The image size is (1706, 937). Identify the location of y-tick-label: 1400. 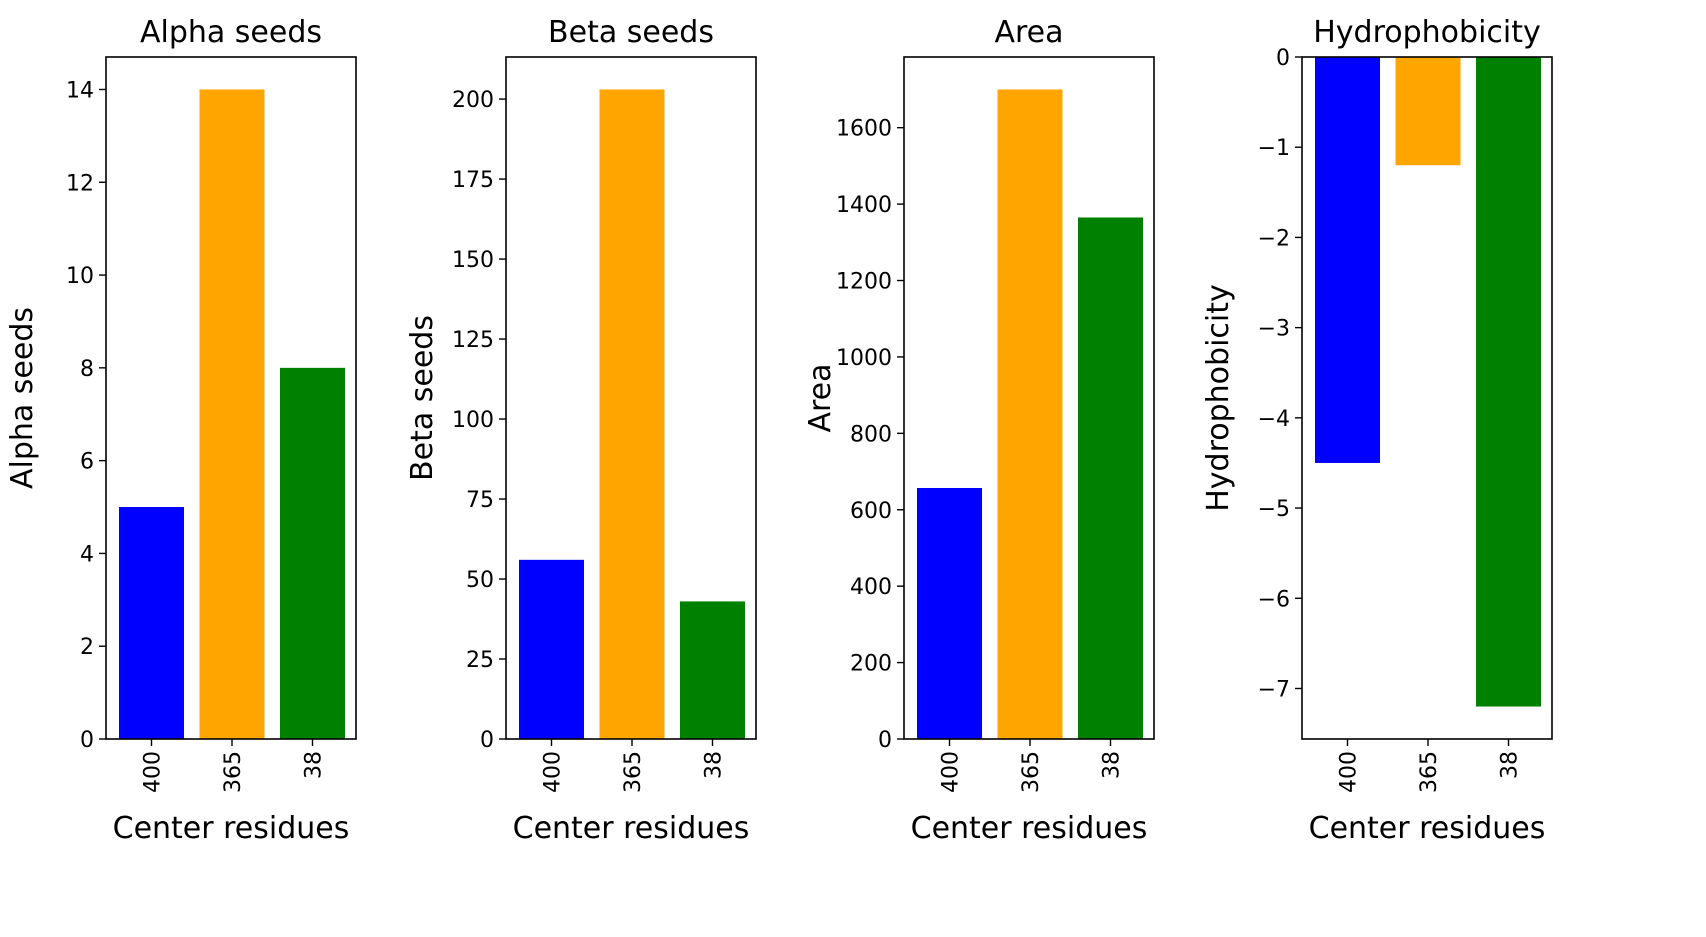
(864, 205).